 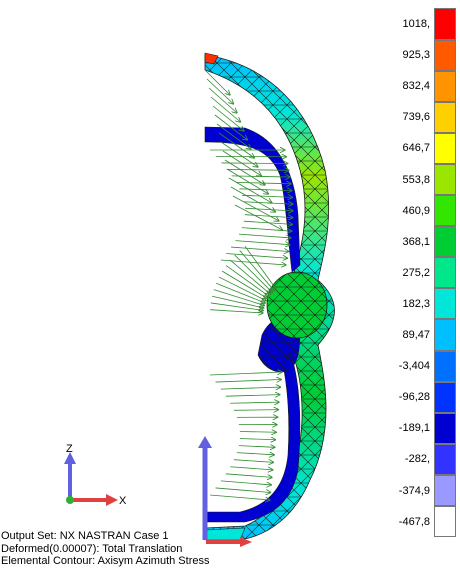 I want to click on triad-z-label: Z, so click(x=69, y=449).